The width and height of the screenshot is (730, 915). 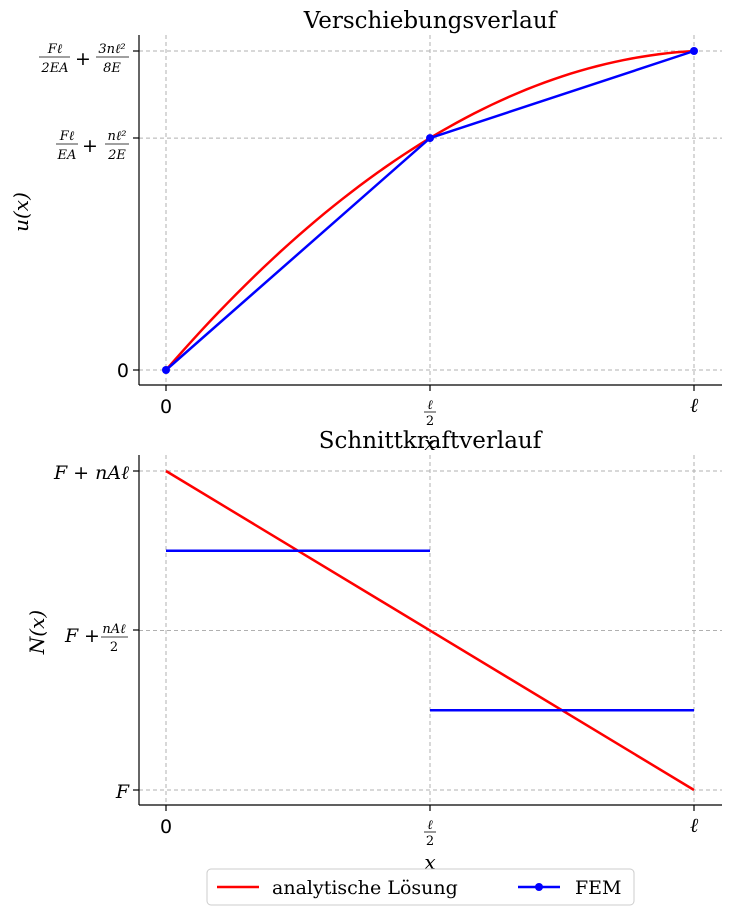 What do you see at coordinates (429, 862) in the screenshot?
I see `bottom-x-axis-label: x` at bounding box center [429, 862].